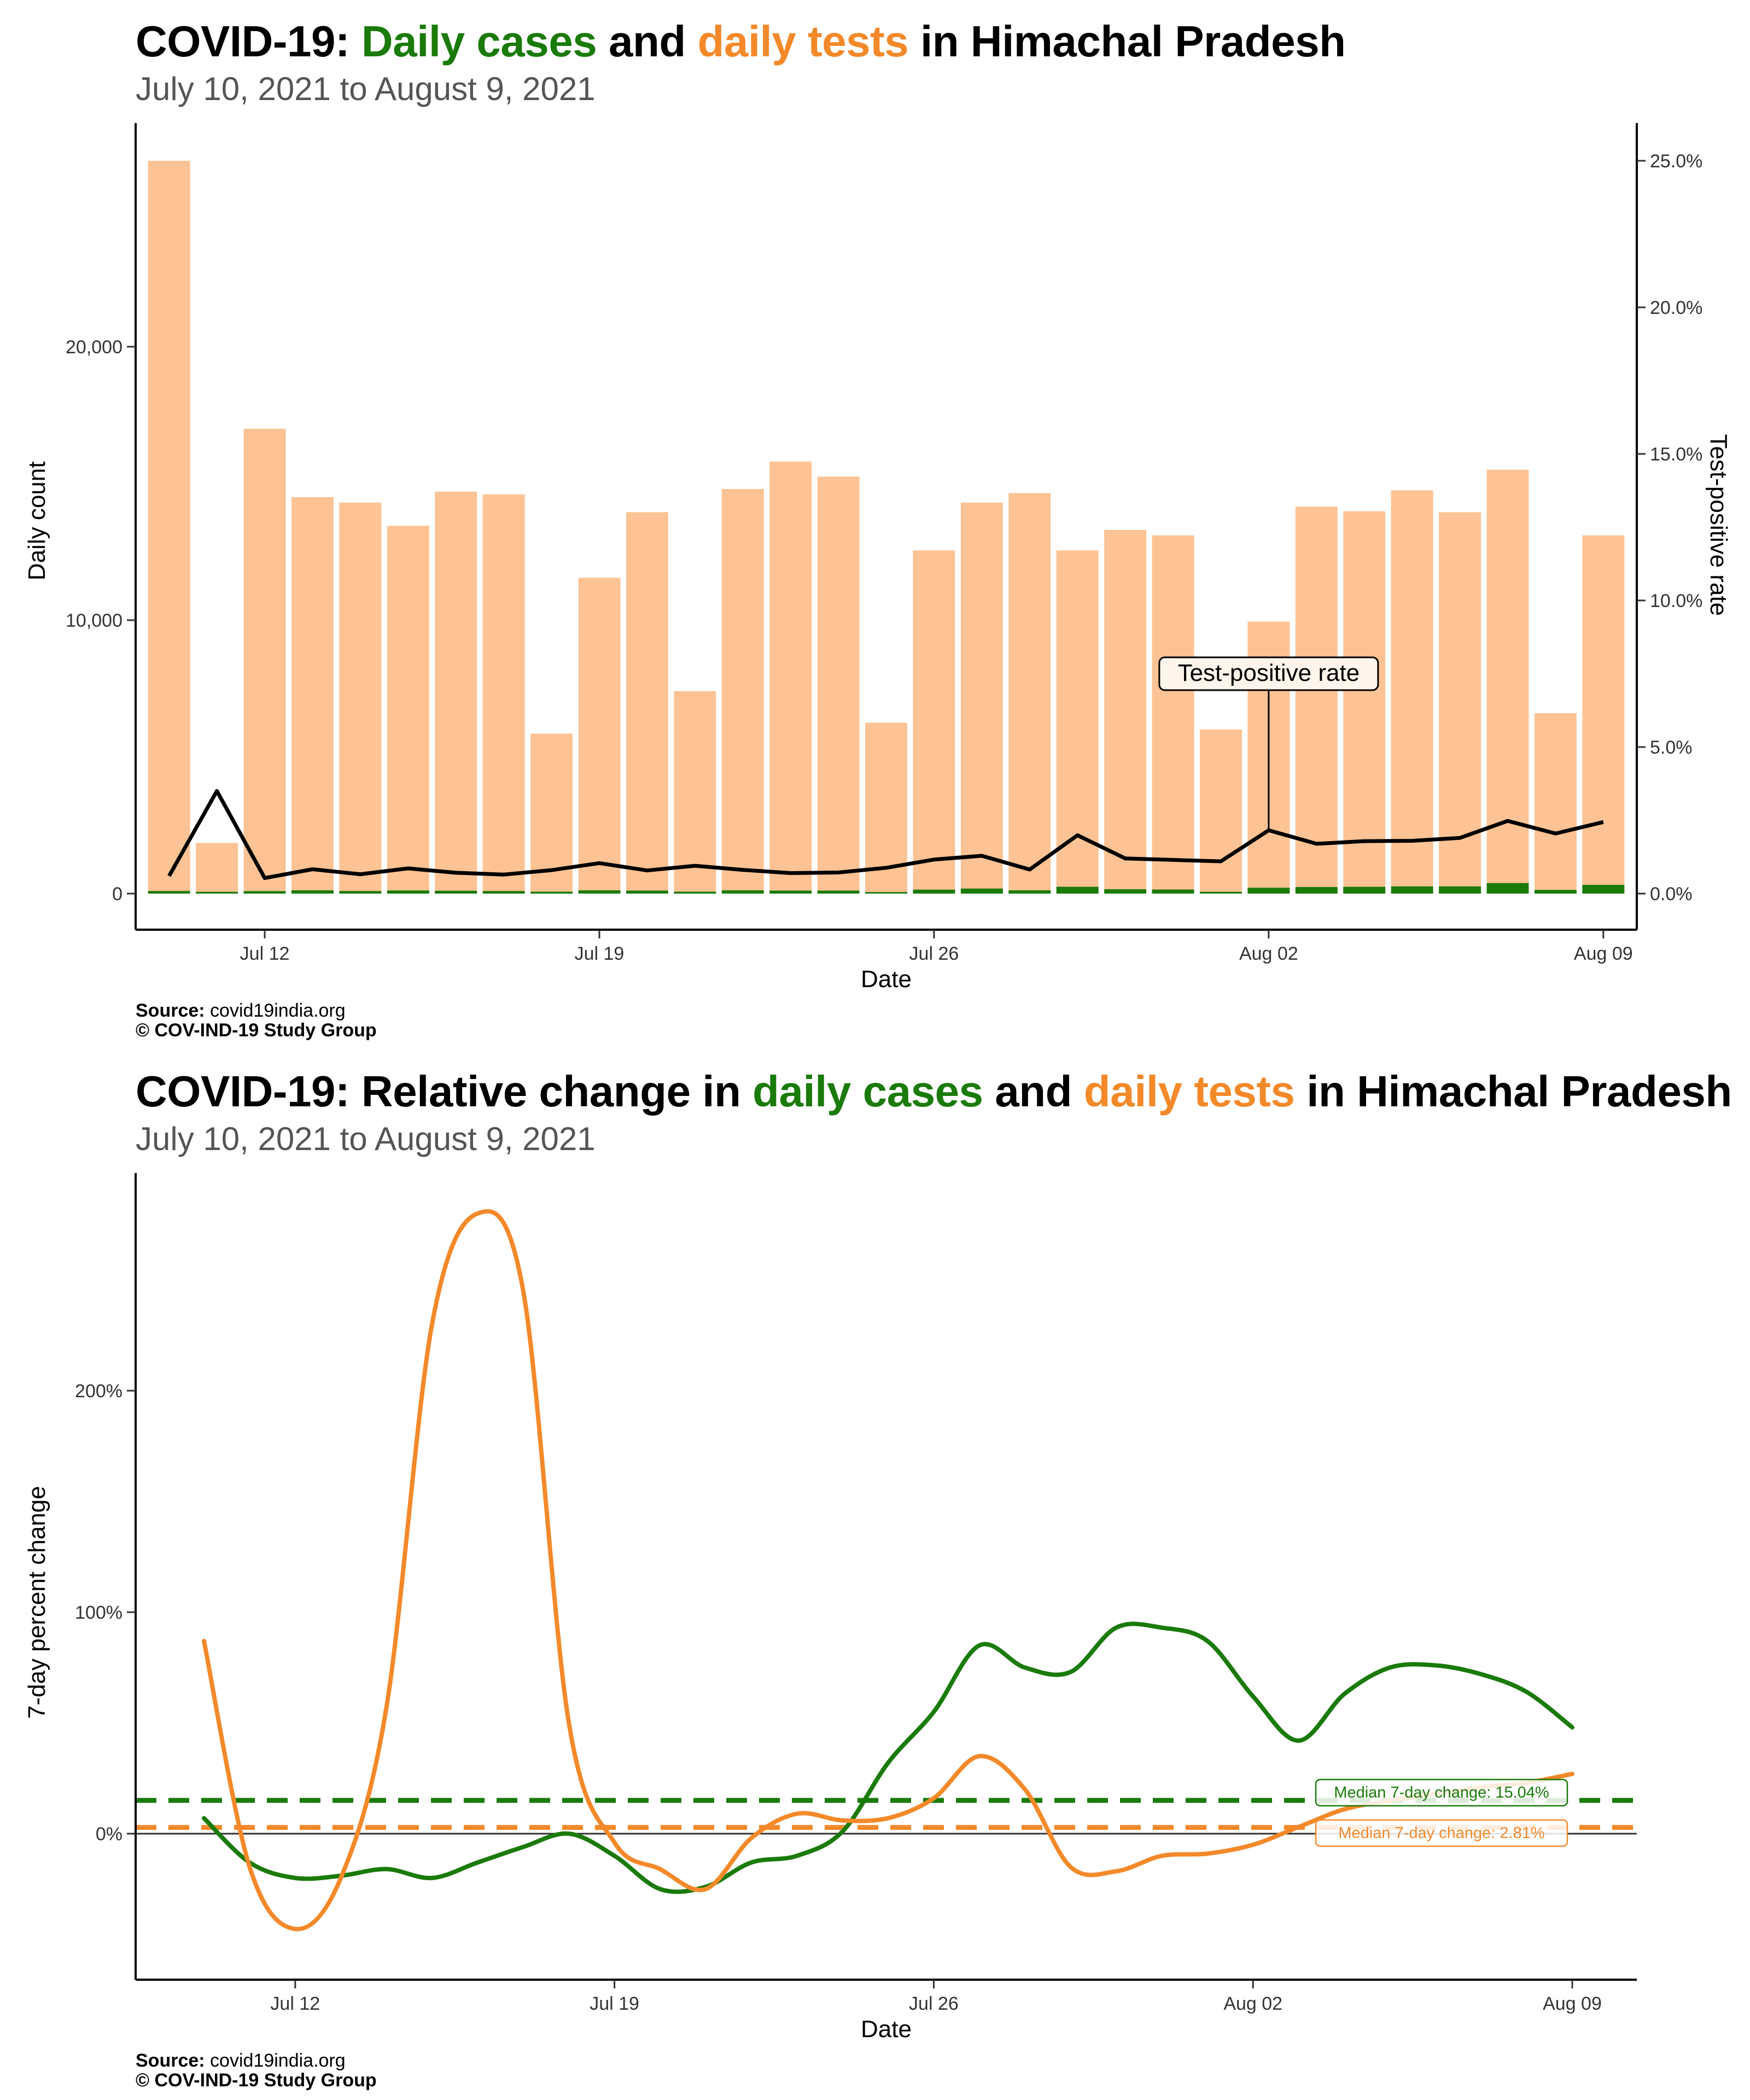 This screenshot has width=1750, height=2100. What do you see at coordinates (1671, 747) in the screenshot?
I see `y2-tick-label: 5.0%` at bounding box center [1671, 747].